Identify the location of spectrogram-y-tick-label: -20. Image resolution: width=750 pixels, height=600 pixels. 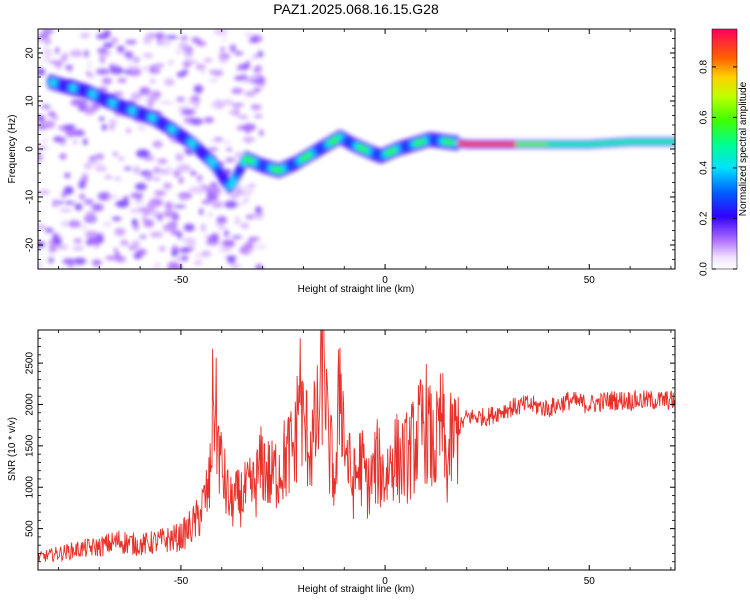
(30, 244).